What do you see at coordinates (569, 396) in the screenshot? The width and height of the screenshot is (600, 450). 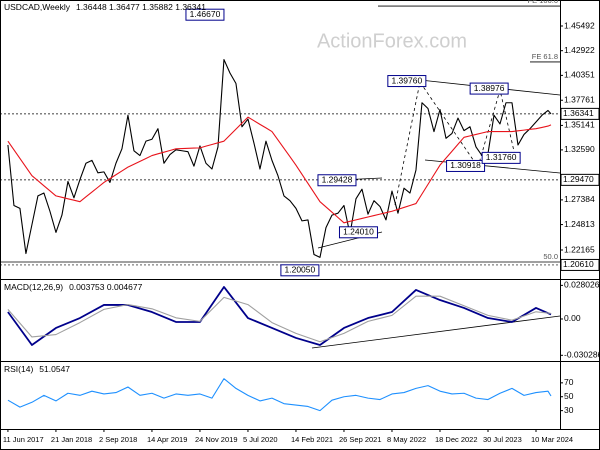 I see `y-tick-label: 50` at bounding box center [569, 396].